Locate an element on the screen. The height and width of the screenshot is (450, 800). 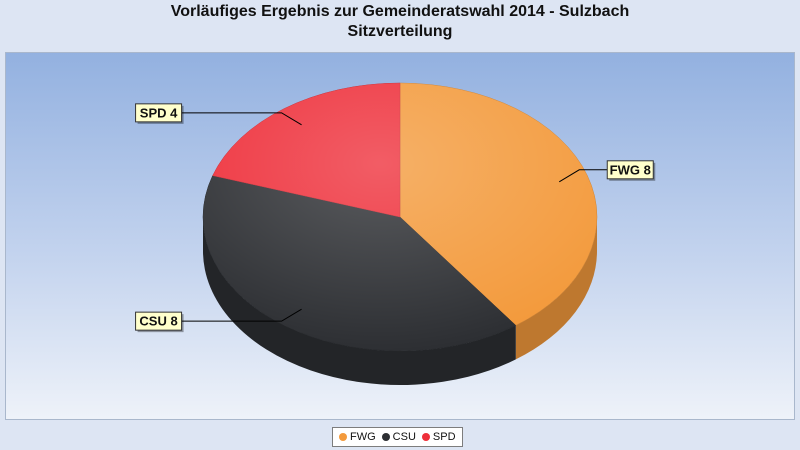
legend-item-spd: SPD is located at coordinates (438, 437).